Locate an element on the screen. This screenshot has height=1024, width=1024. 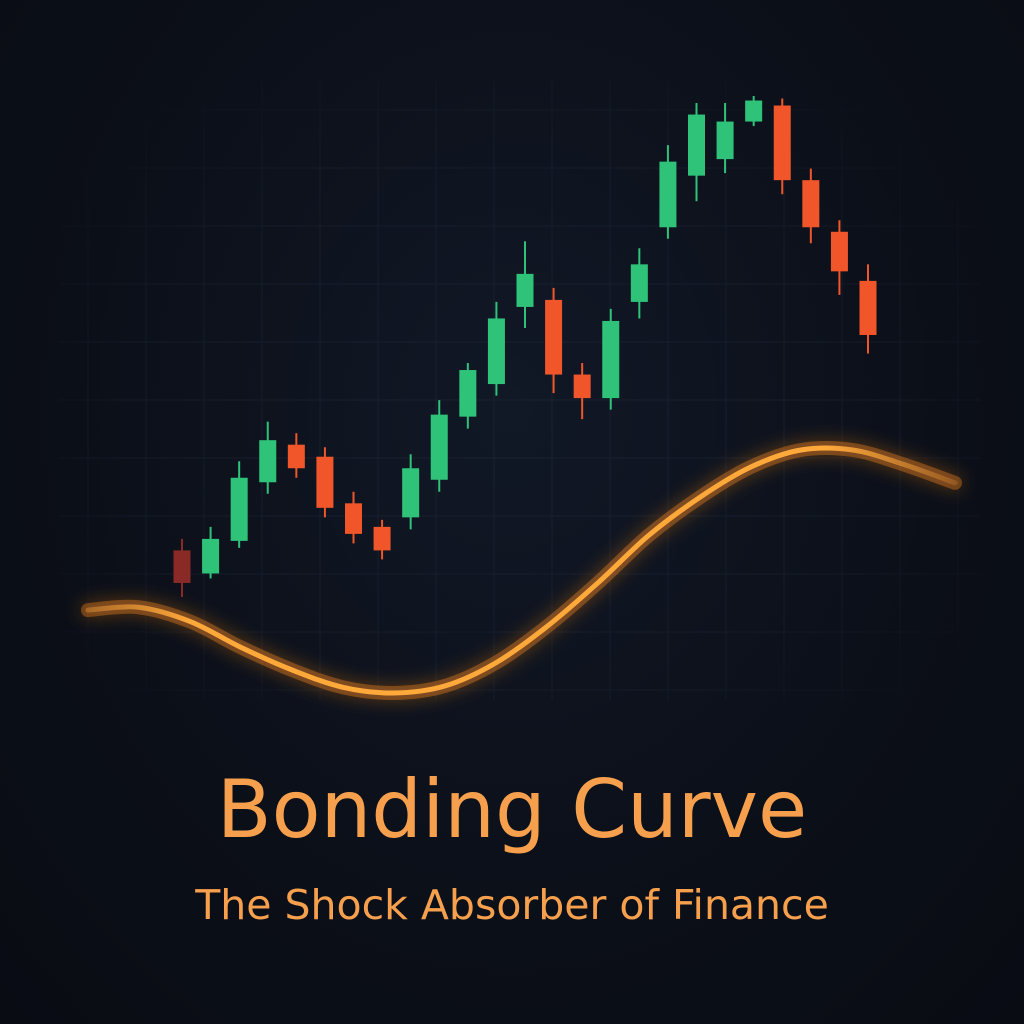
chart-title: Bonding Curve is located at coordinates (512, 809).